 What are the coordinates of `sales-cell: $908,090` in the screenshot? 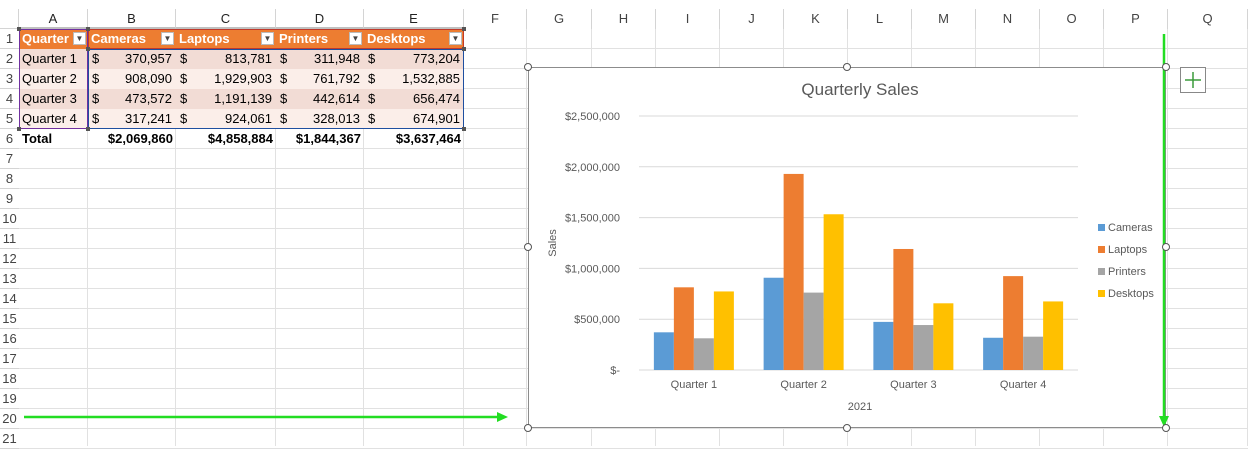 It's located at (132, 79).